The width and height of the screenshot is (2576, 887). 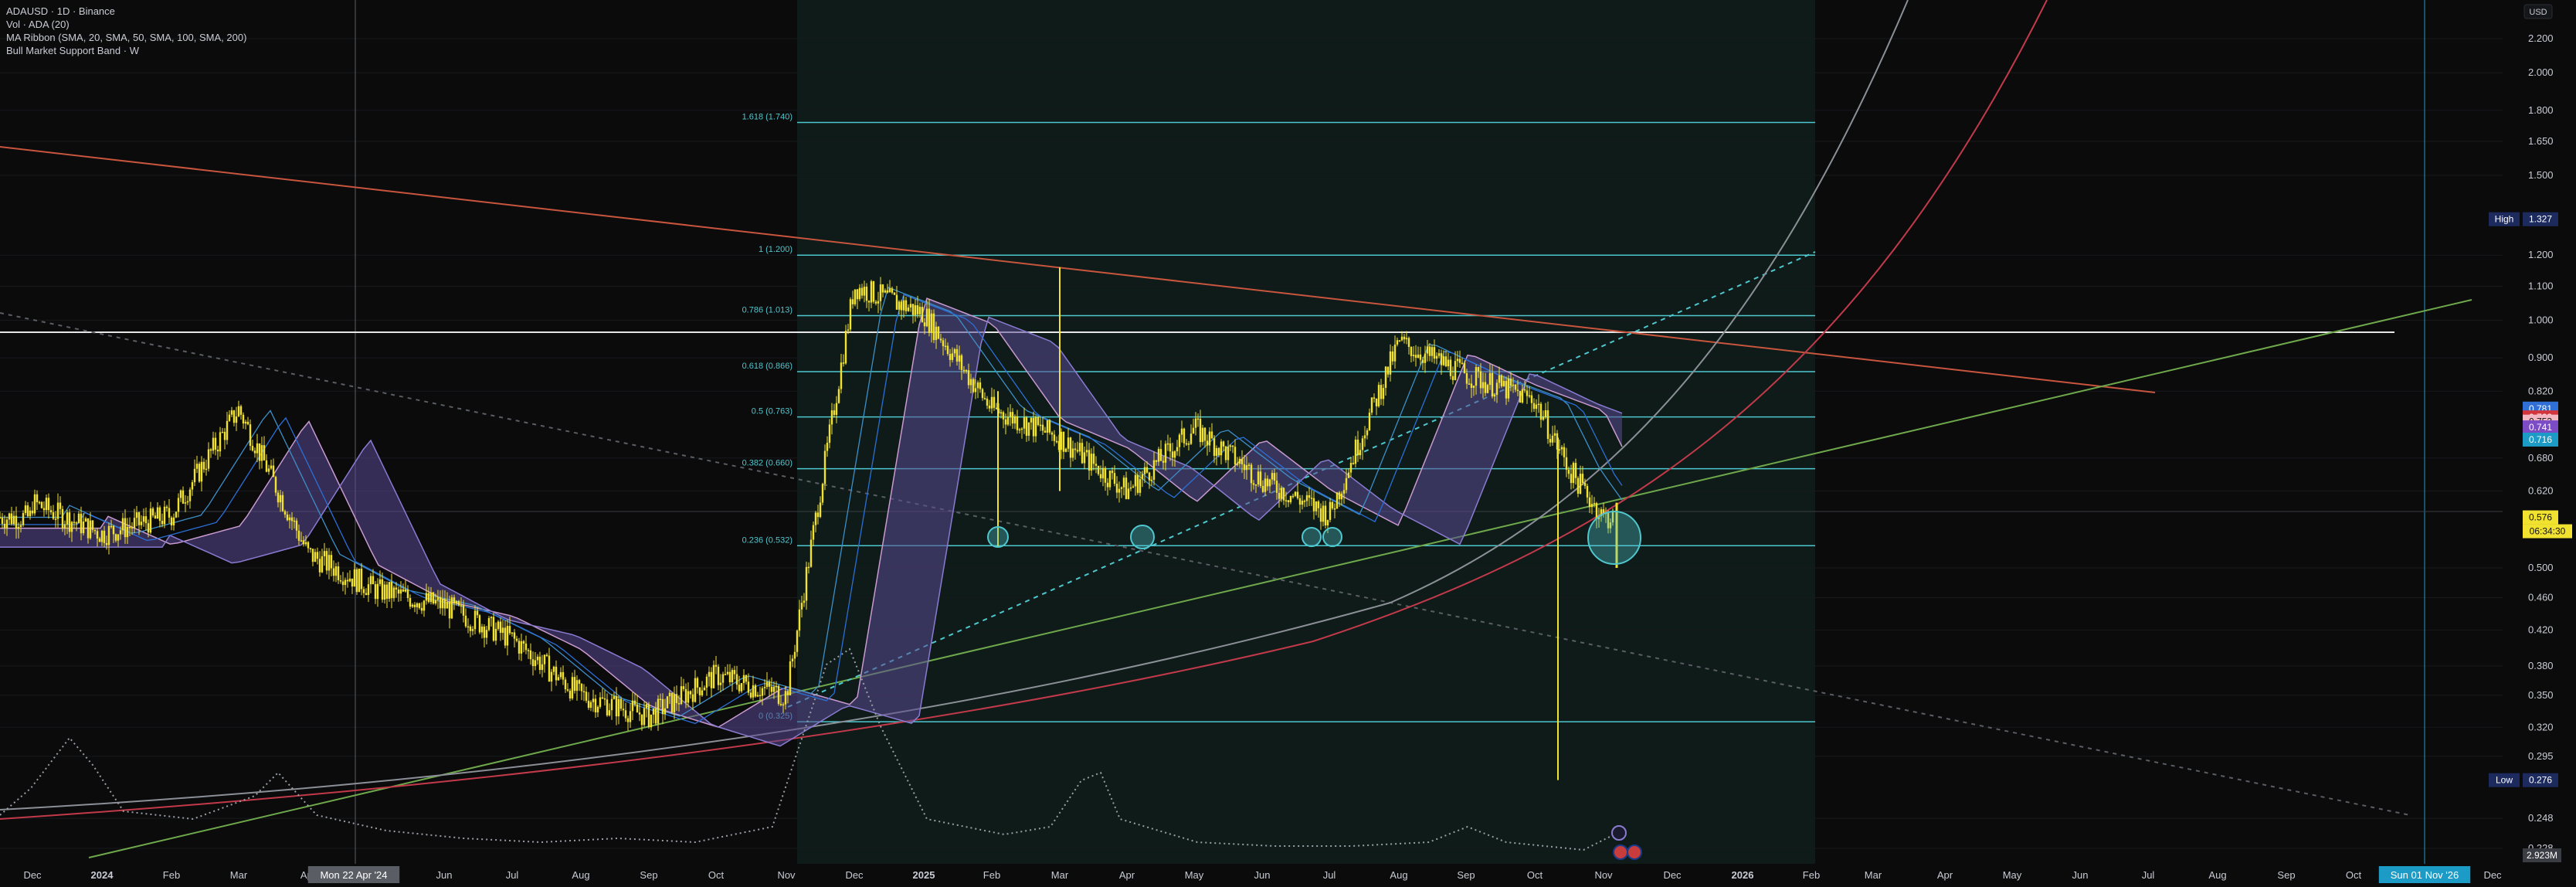 What do you see at coordinates (2541, 110) in the screenshot?
I see `y-tick-label: 1.800` at bounding box center [2541, 110].